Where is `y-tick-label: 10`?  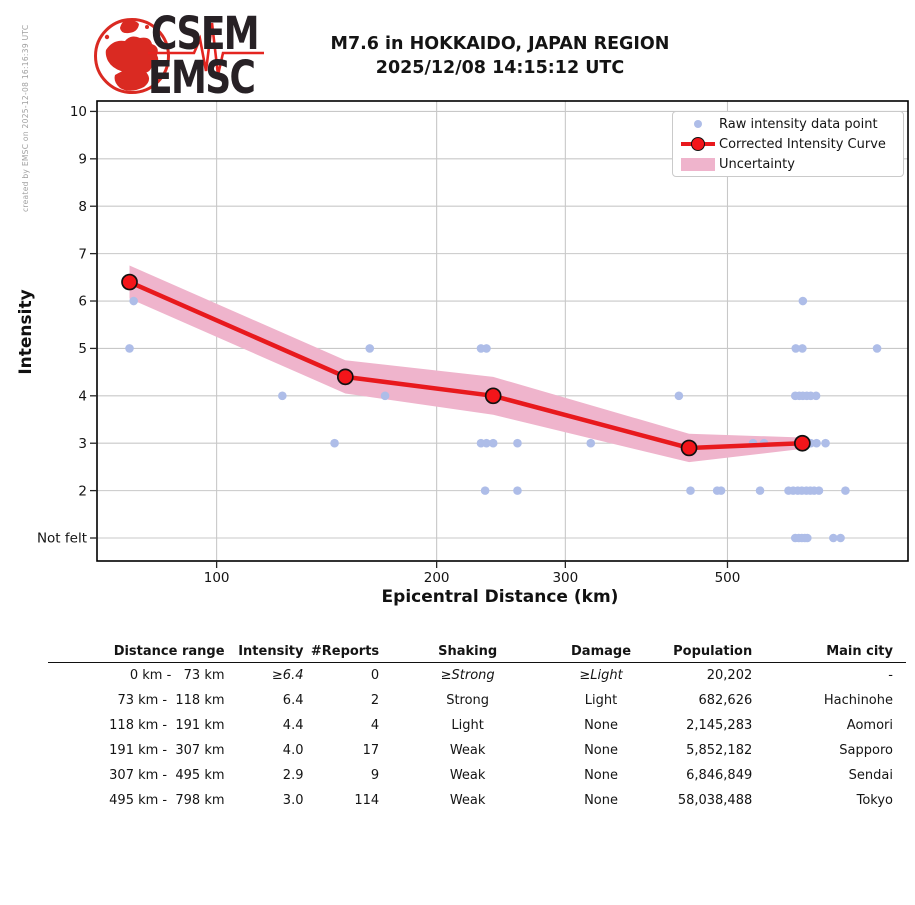
y-tick-label: 10 is located at coordinates (78, 112).